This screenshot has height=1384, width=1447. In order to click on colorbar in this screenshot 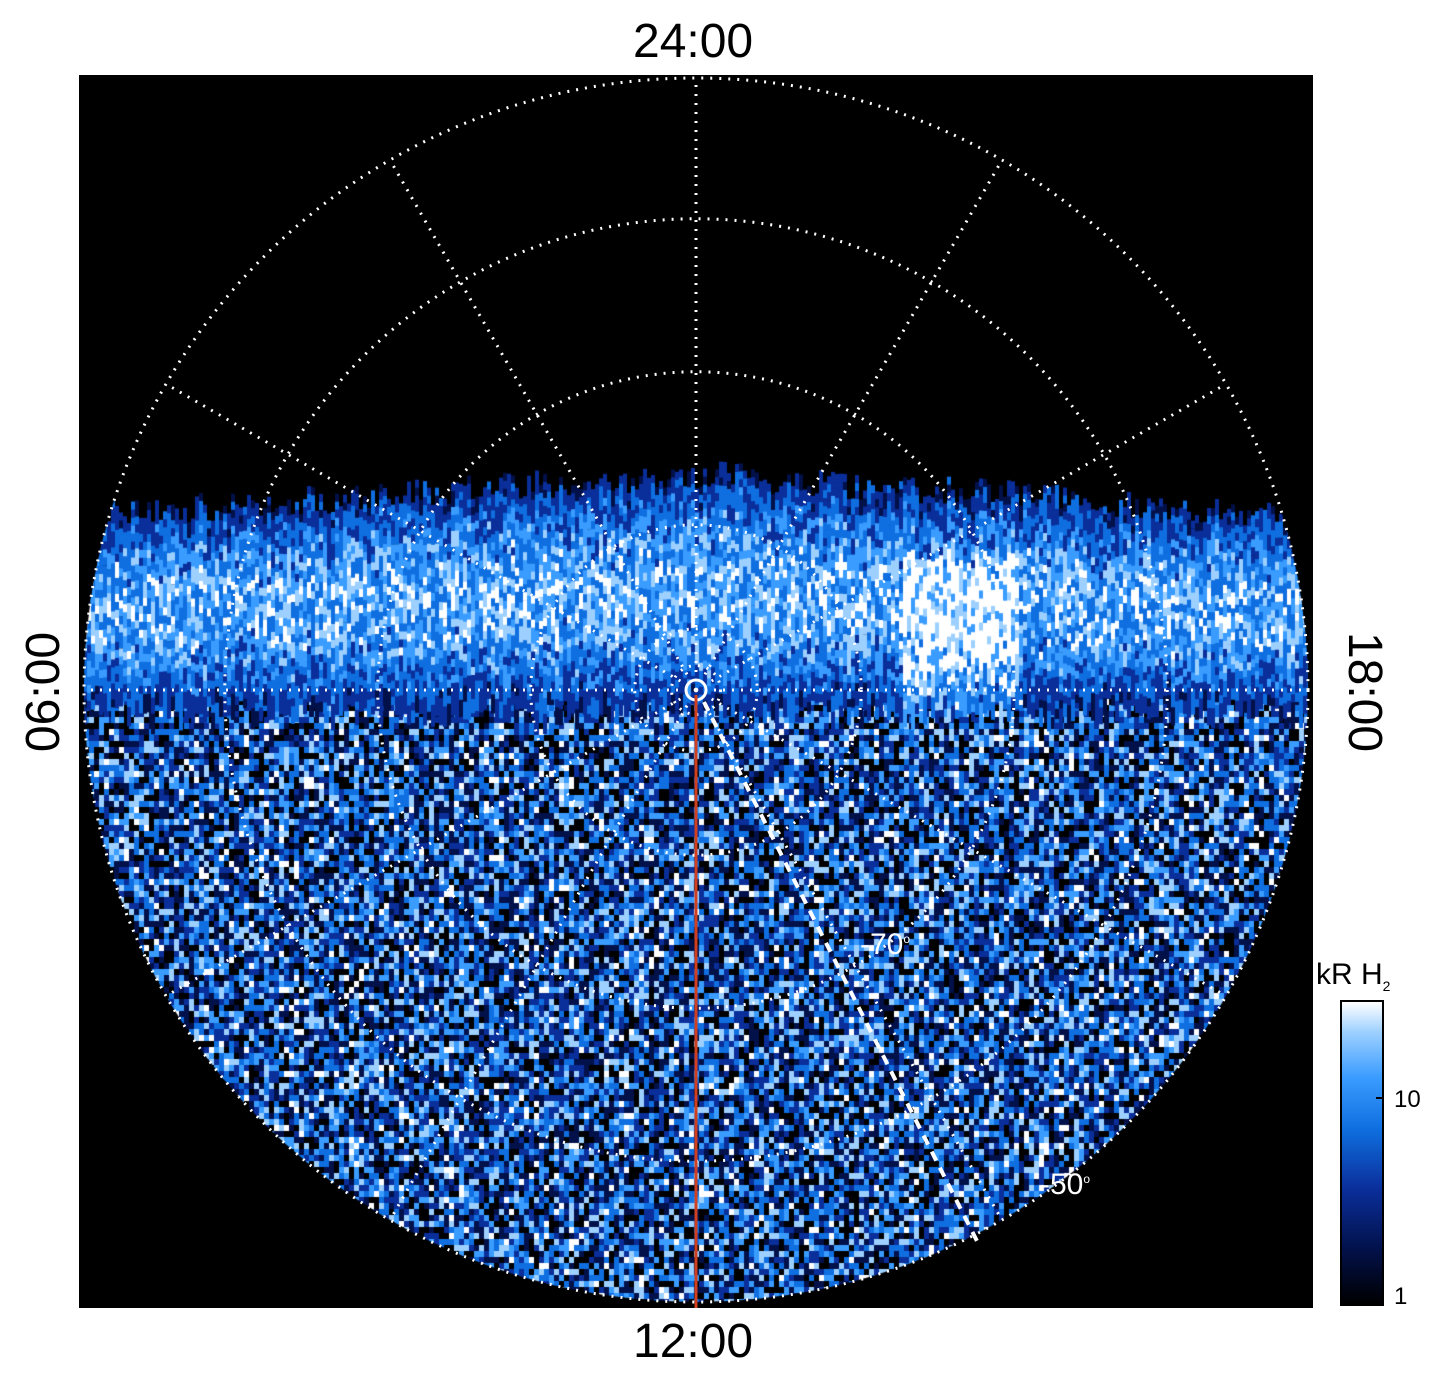, I will do `click(1362, 1153)`.